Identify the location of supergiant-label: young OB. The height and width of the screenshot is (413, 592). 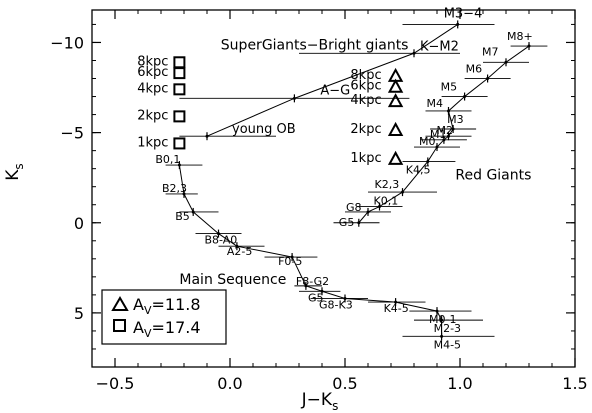
(264, 129).